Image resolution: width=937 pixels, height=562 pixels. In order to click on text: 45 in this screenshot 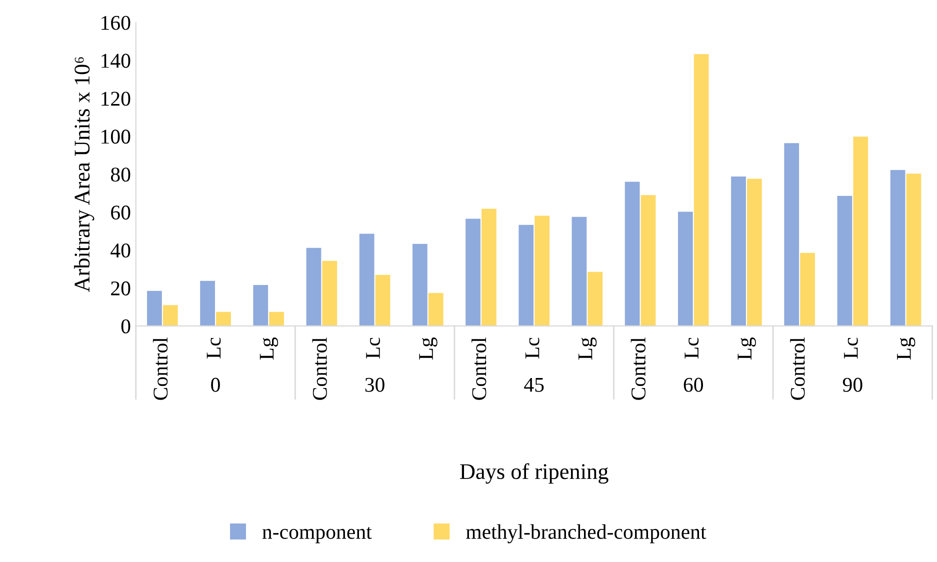, I will do `click(534, 385)`.